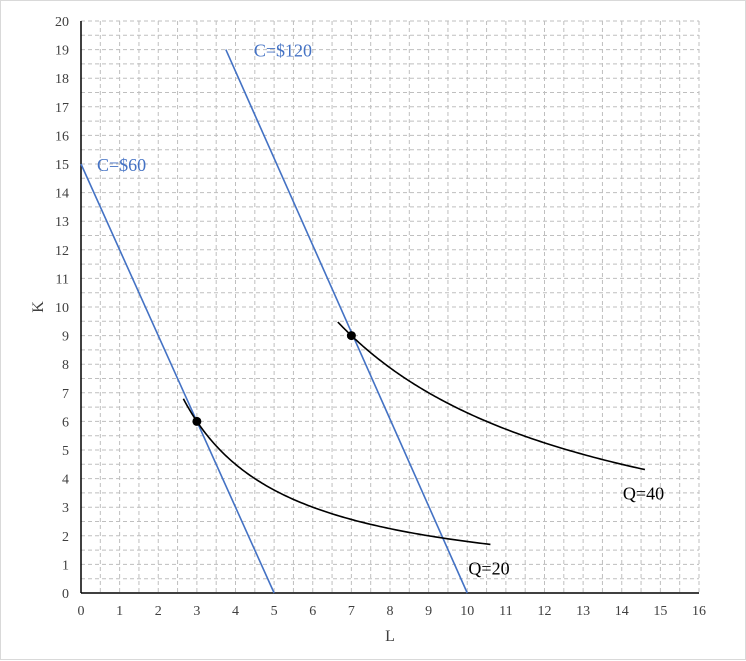 Image resolution: width=746 pixels, height=661 pixels. I want to click on y-tick-label: 10, so click(62, 308).